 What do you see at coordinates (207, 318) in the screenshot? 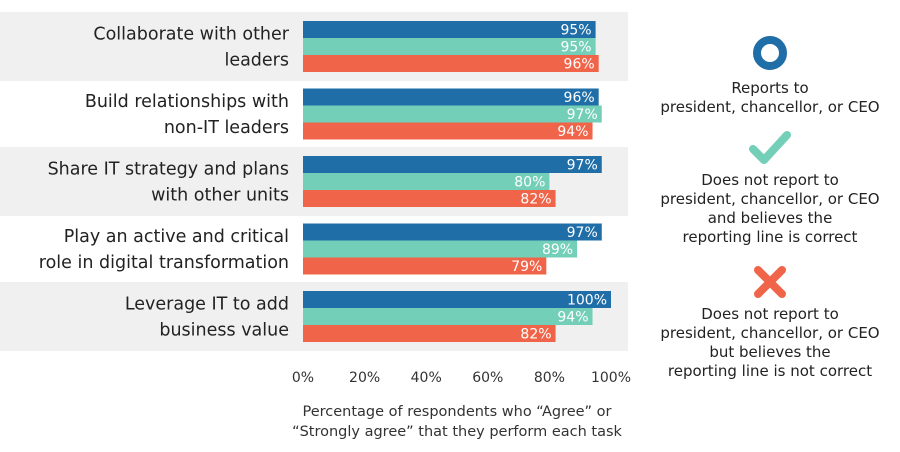
I see `category-label: Leverage IT to add business value` at bounding box center [207, 318].